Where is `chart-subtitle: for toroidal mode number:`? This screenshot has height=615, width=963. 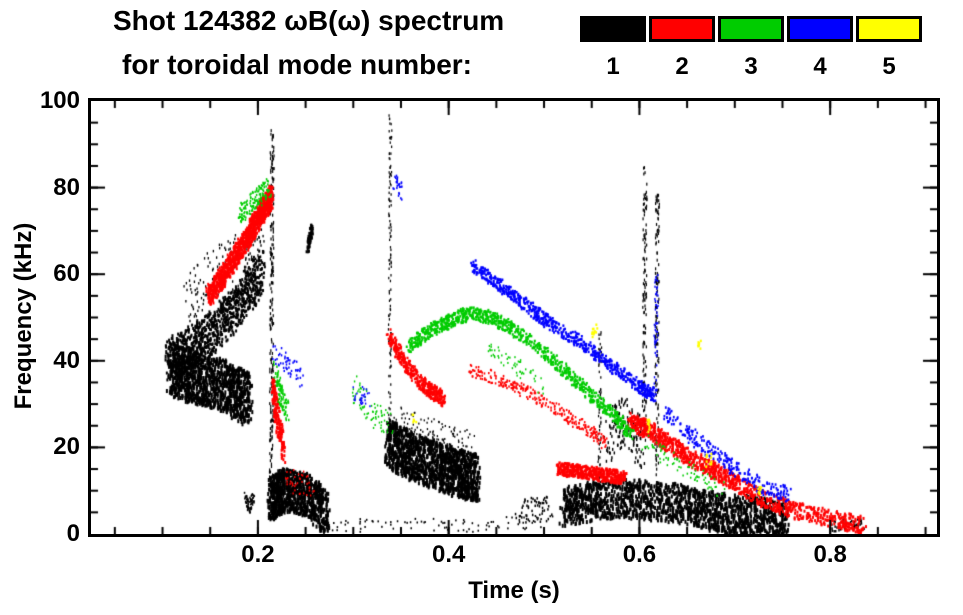 chart-subtitle: for toroidal mode number: is located at coordinates (297, 64).